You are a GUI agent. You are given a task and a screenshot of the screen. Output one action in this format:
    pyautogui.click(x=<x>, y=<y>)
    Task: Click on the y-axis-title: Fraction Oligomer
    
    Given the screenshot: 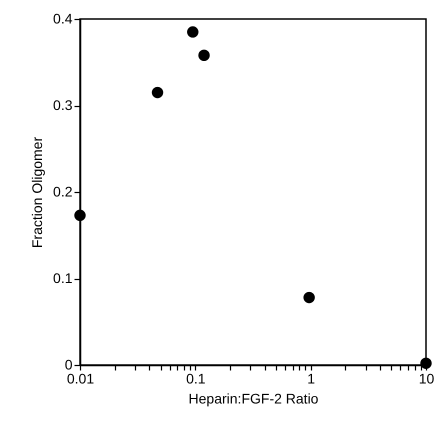 What is the action you would take?
    pyautogui.click(x=37, y=192)
    